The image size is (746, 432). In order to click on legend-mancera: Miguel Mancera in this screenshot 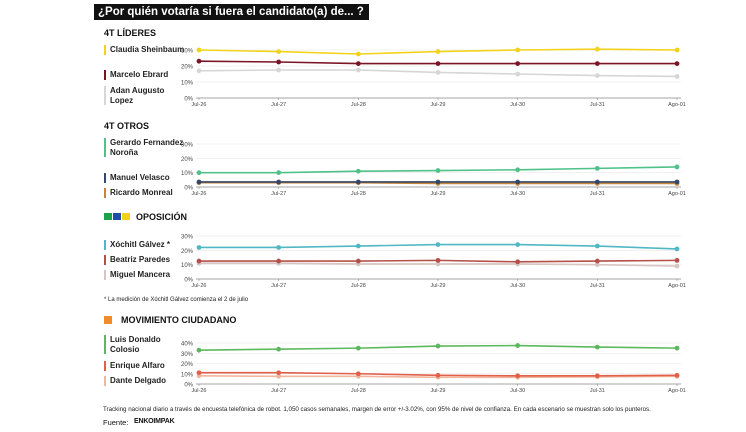, I will do `click(145, 275)`.